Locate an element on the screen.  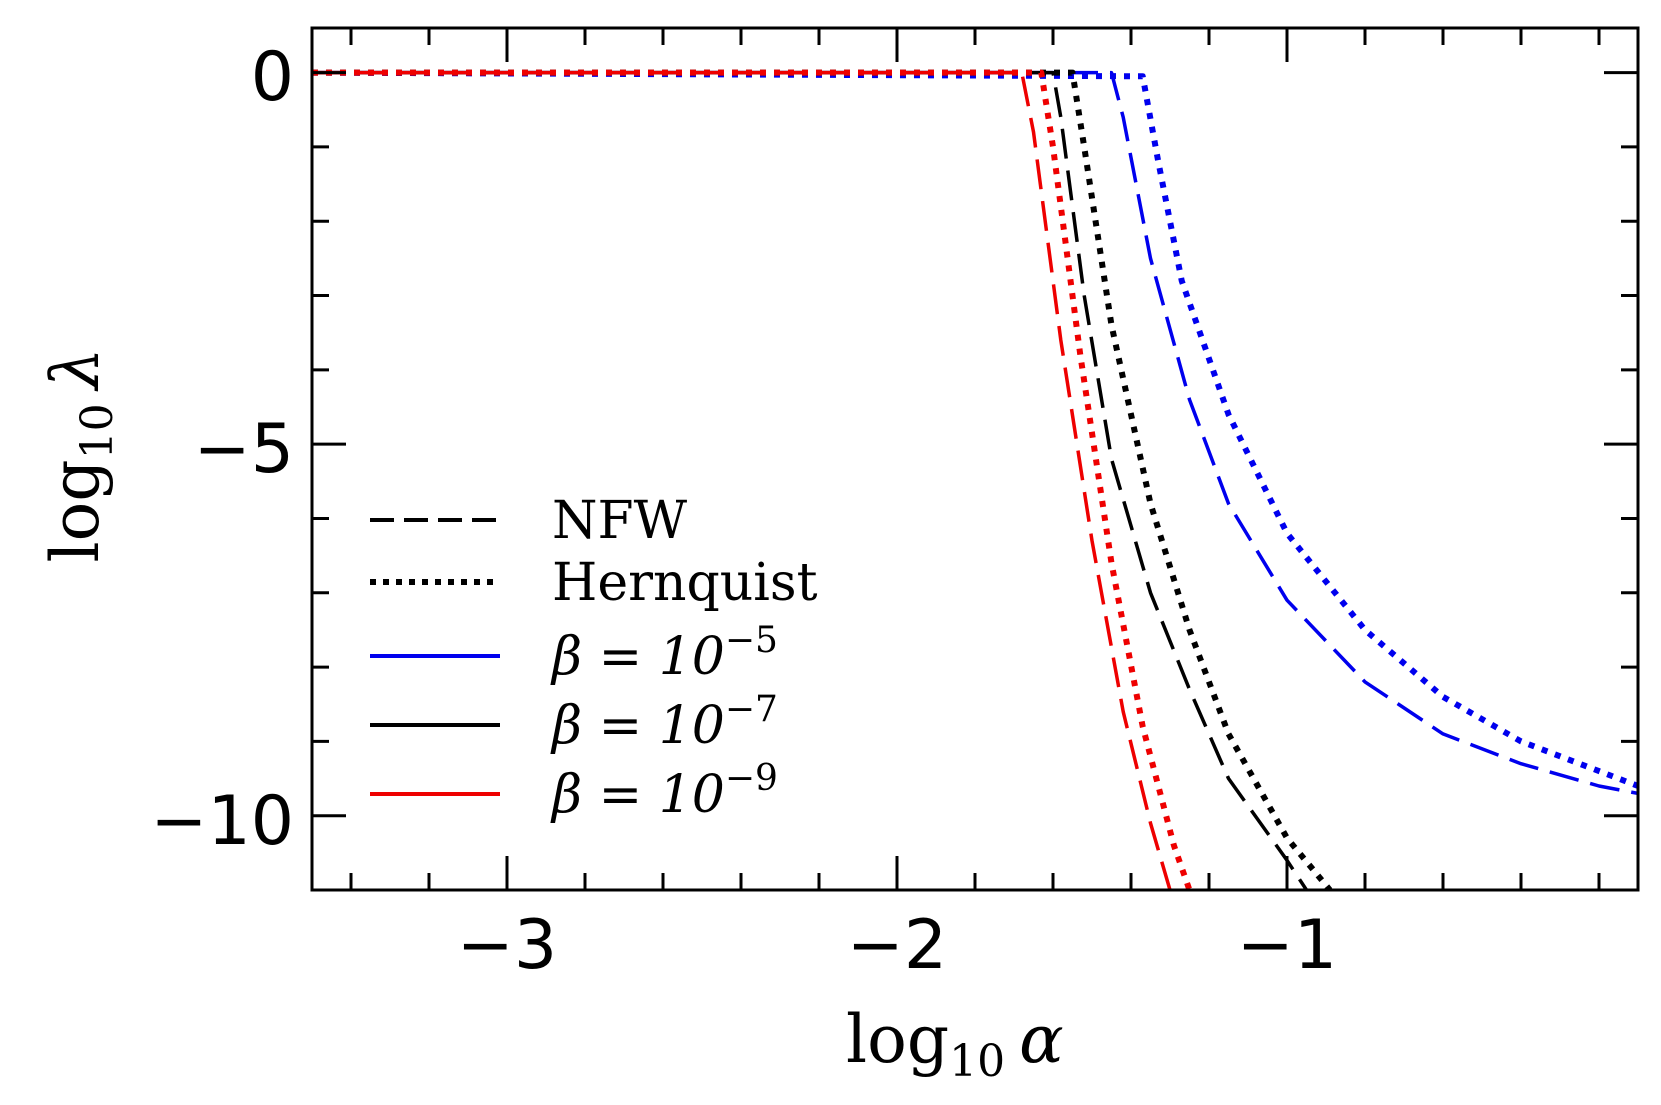
legend-label-beta-9: β = 10−9 is located at coordinates (664, 791).